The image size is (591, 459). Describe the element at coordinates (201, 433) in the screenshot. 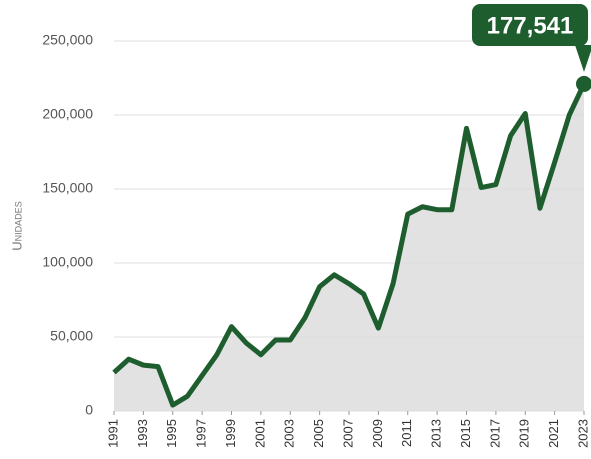

I see `x-tick-label: 1997` at that location.